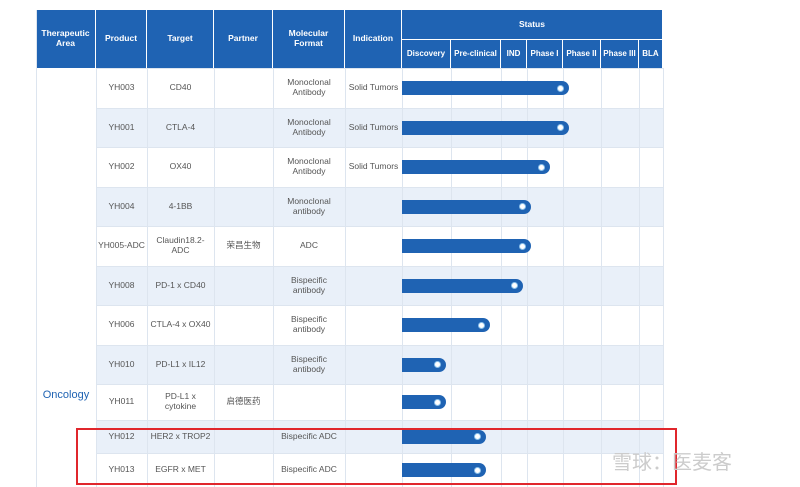 The height and width of the screenshot is (487, 800). I want to click on cell: YH003, so click(121, 87).